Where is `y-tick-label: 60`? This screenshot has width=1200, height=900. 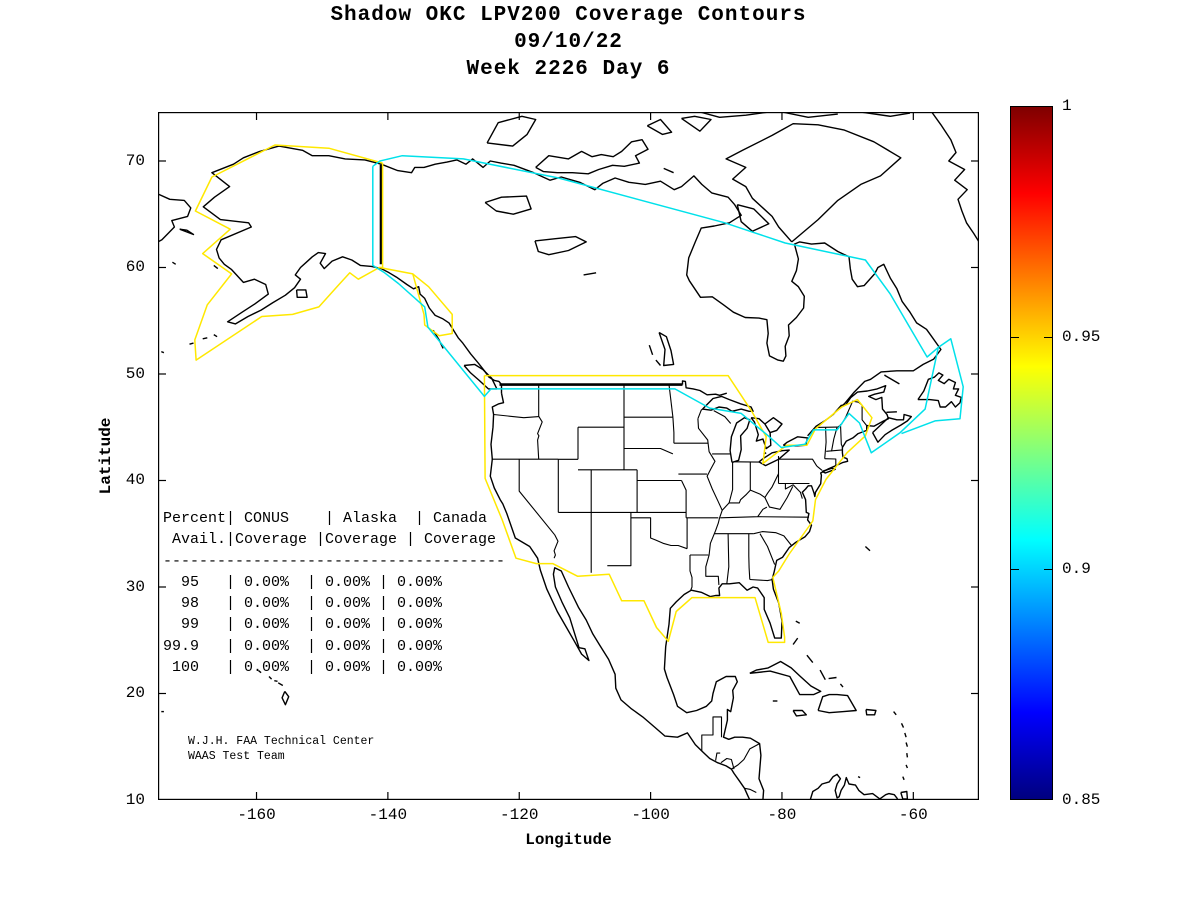 y-tick-label: 60 is located at coordinates (135, 267).